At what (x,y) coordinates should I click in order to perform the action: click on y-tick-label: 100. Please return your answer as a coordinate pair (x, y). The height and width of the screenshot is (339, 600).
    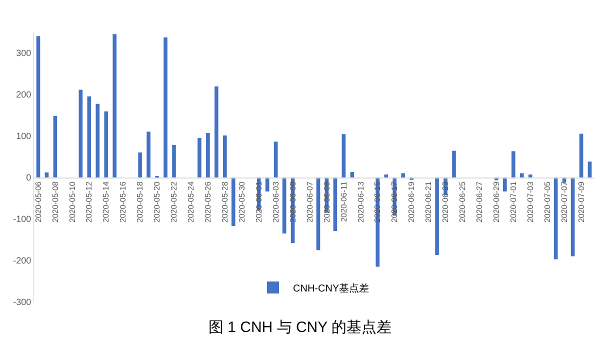
    Looking at the image, I should click on (24, 136).